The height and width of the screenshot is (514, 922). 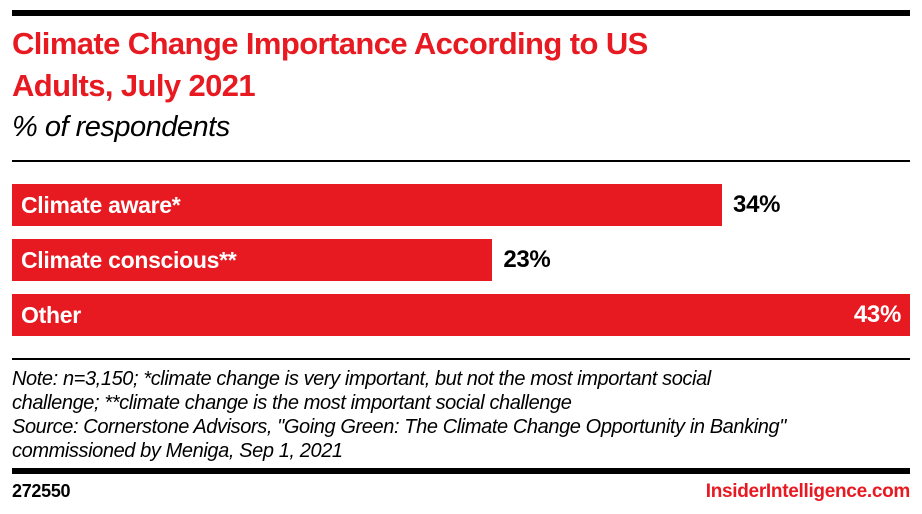 I want to click on chart-subtitle: % of respondents, so click(x=121, y=127).